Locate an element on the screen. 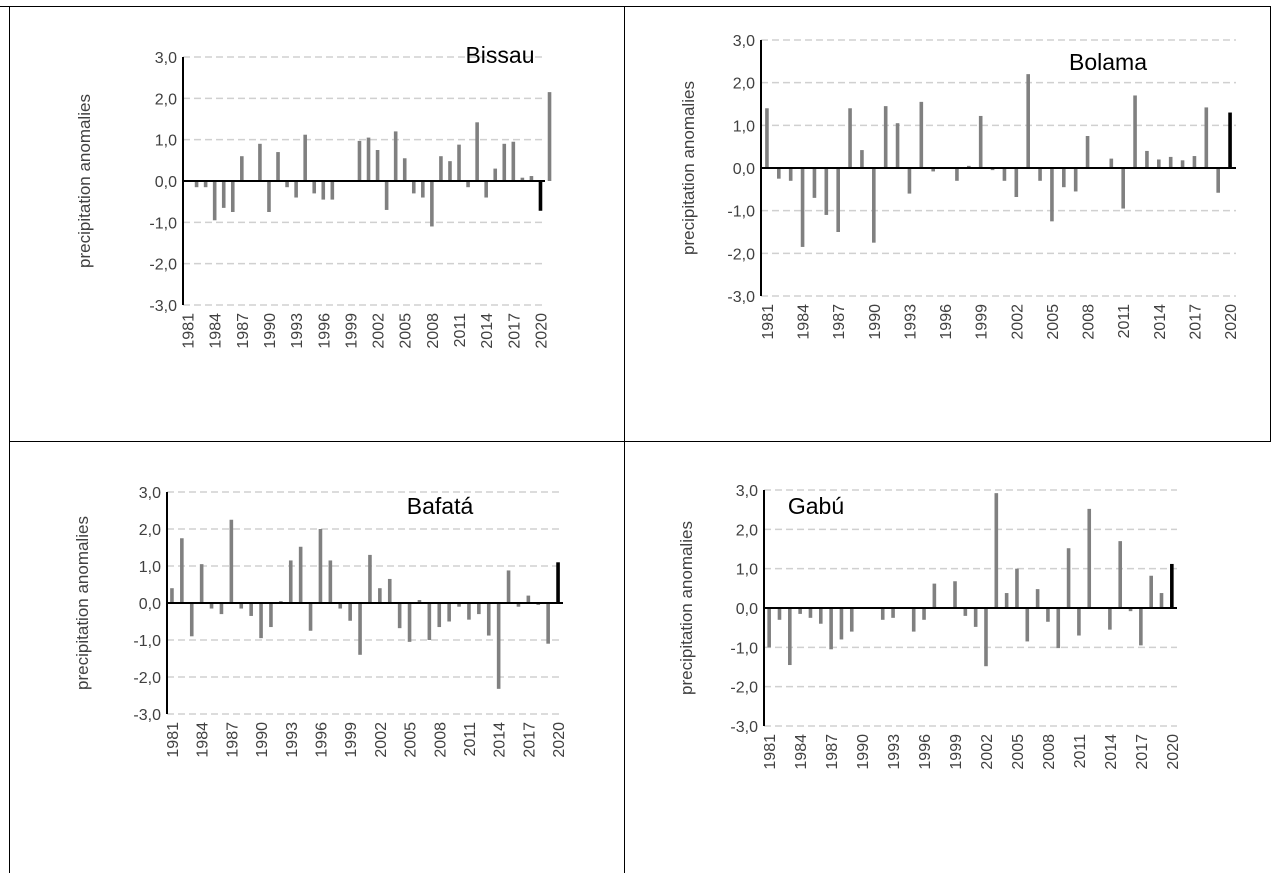 The width and height of the screenshot is (1271, 873). bar-1995 is located at coordinates (913, 620).